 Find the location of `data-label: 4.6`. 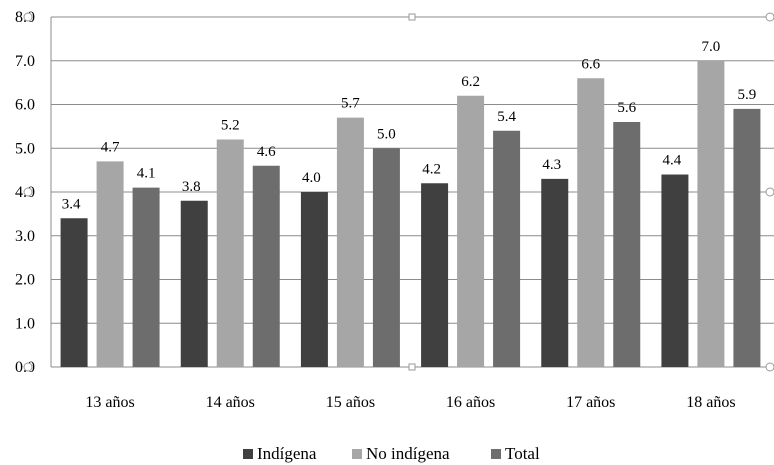

data-label: 4.6 is located at coordinates (266, 152).